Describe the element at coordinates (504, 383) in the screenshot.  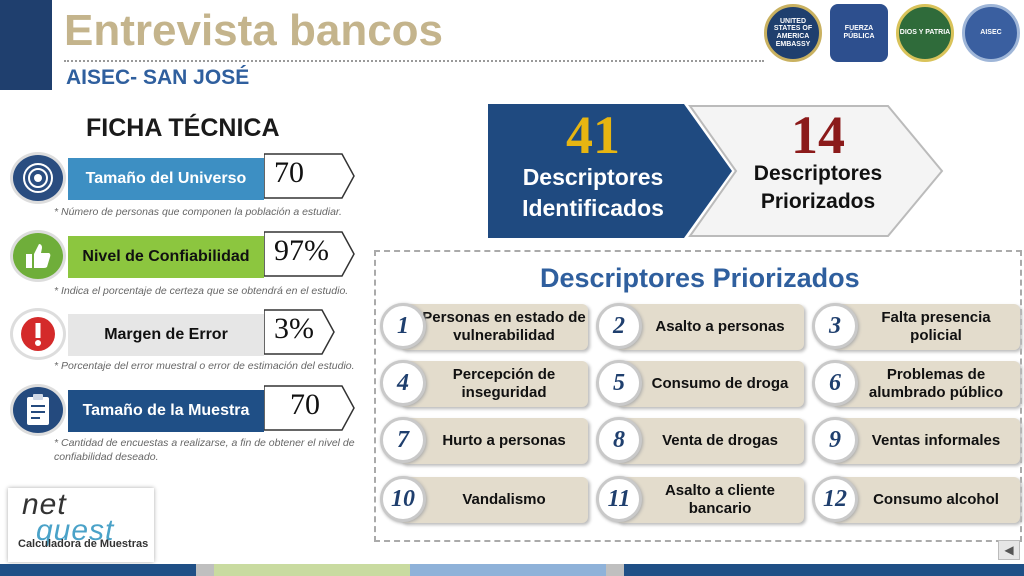
I see `descriptor-text: Percepción de inseguridad` at that location.